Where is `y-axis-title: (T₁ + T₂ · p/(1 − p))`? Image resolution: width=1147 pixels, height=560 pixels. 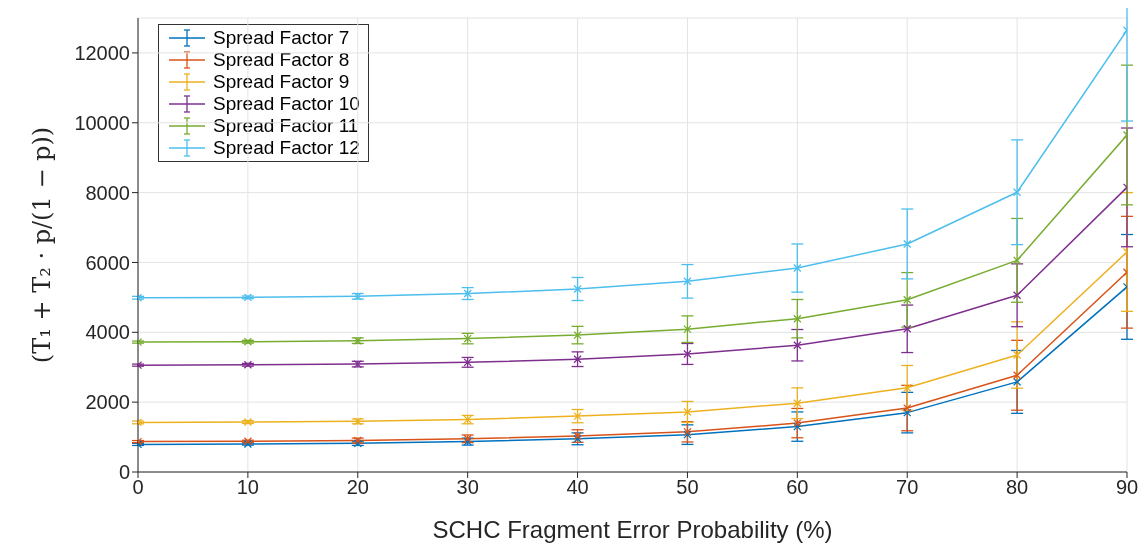
y-axis-title: (T₁ + T₂ · p/(1 − p)) is located at coordinates (42, 245).